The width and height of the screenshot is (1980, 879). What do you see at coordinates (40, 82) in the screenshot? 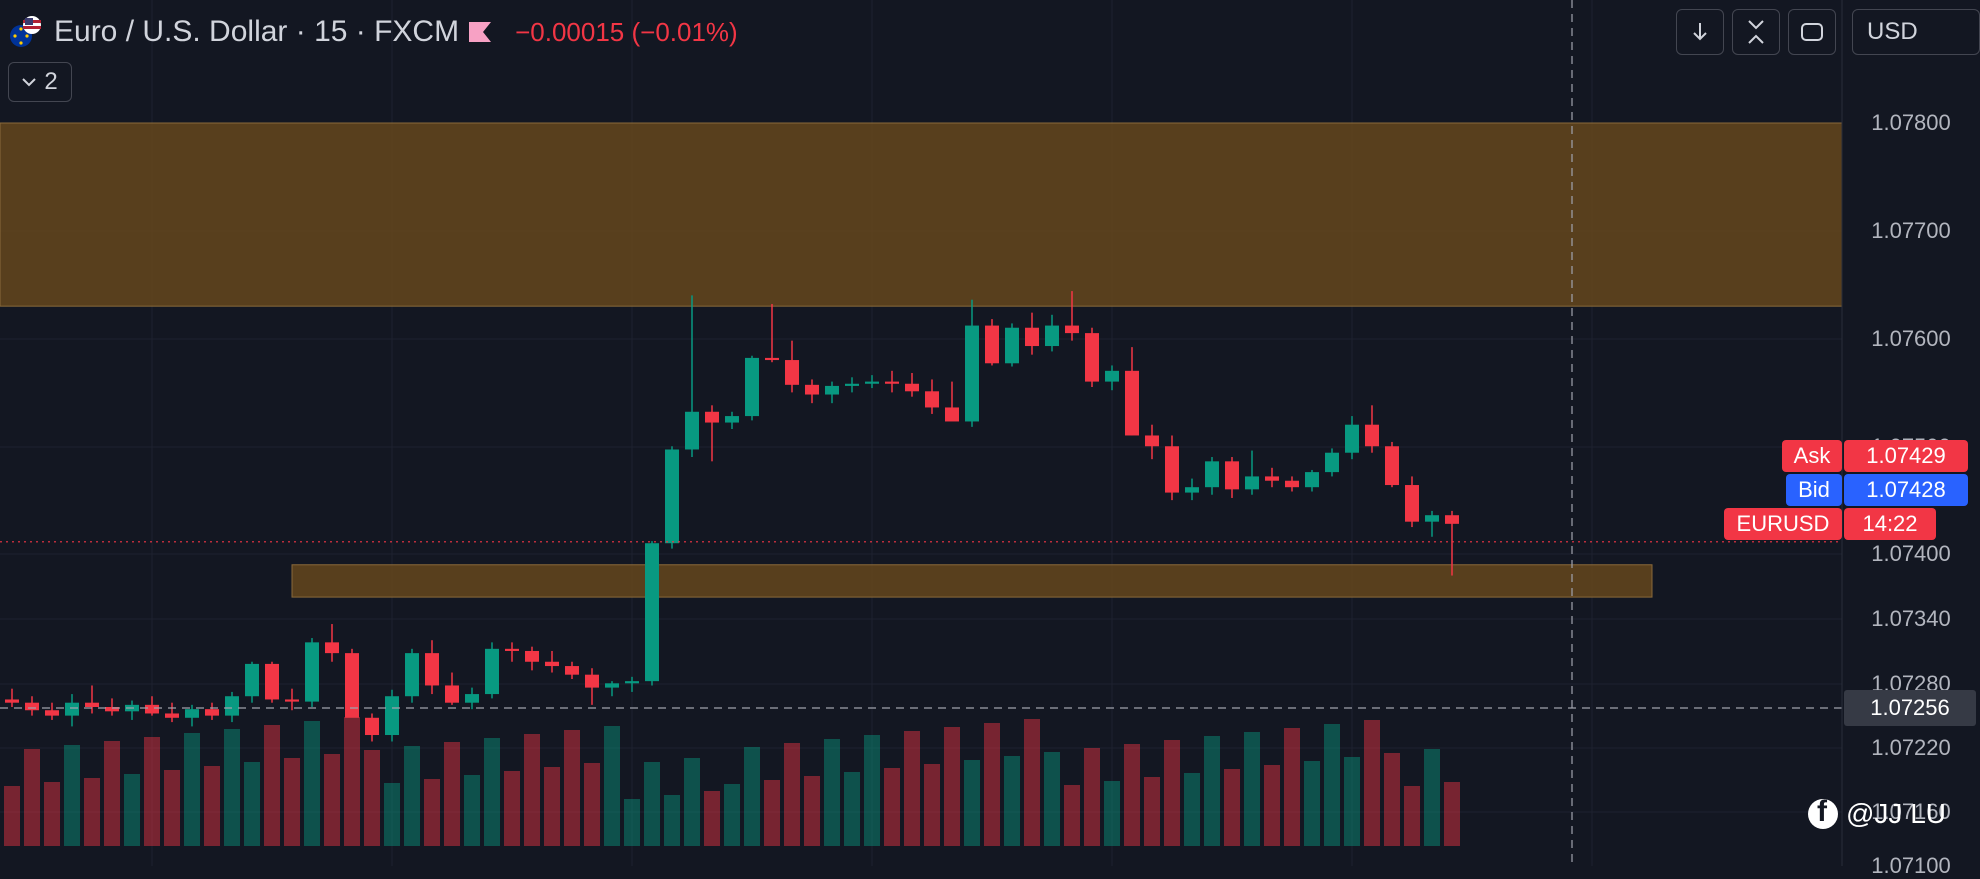
I see `indicators-collapse-button: 2` at bounding box center [40, 82].